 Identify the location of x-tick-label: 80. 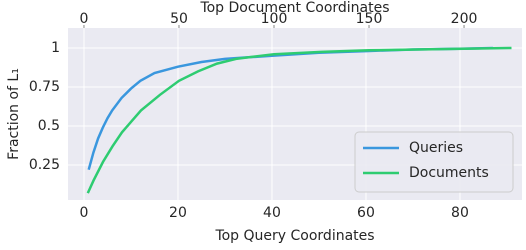
(460, 213).